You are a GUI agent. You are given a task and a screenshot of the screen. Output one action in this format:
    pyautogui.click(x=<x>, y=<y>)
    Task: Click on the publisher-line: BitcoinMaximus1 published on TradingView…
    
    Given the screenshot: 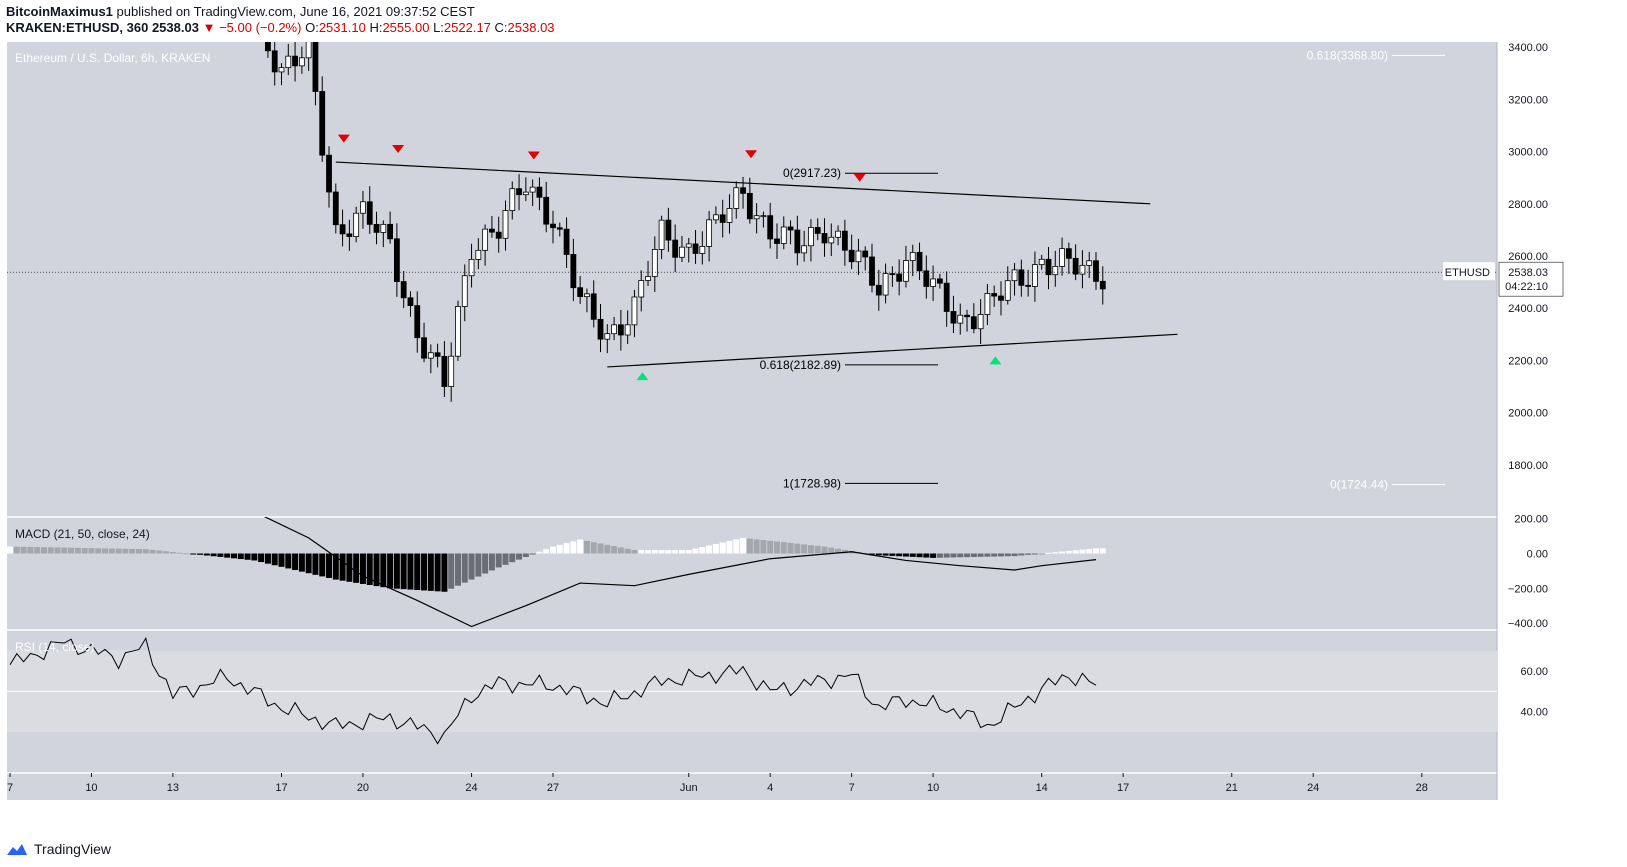 What is the action you would take?
    pyautogui.click(x=280, y=12)
    